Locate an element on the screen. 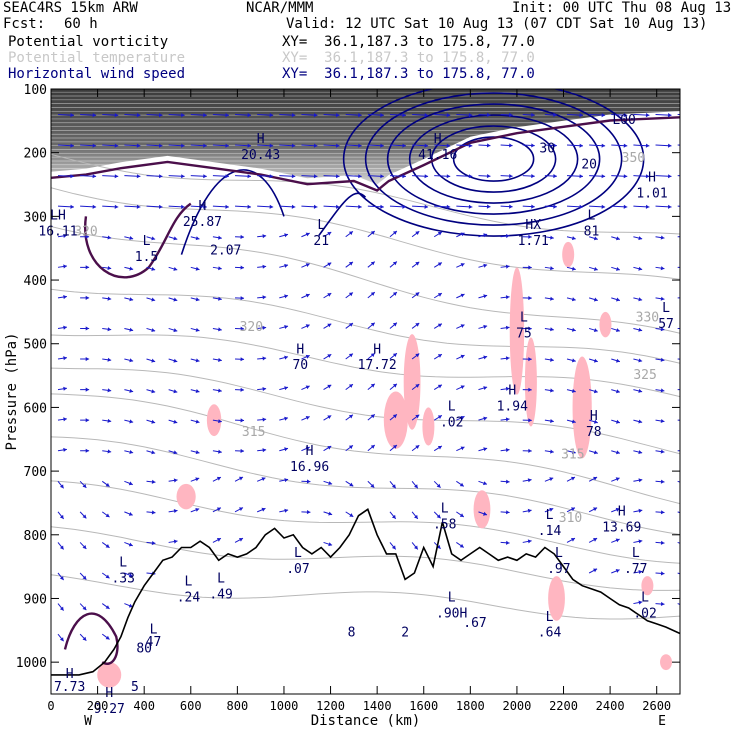 This screenshot has height=740, width=740. wind-extrema-label: L is located at coordinates (221, 579).